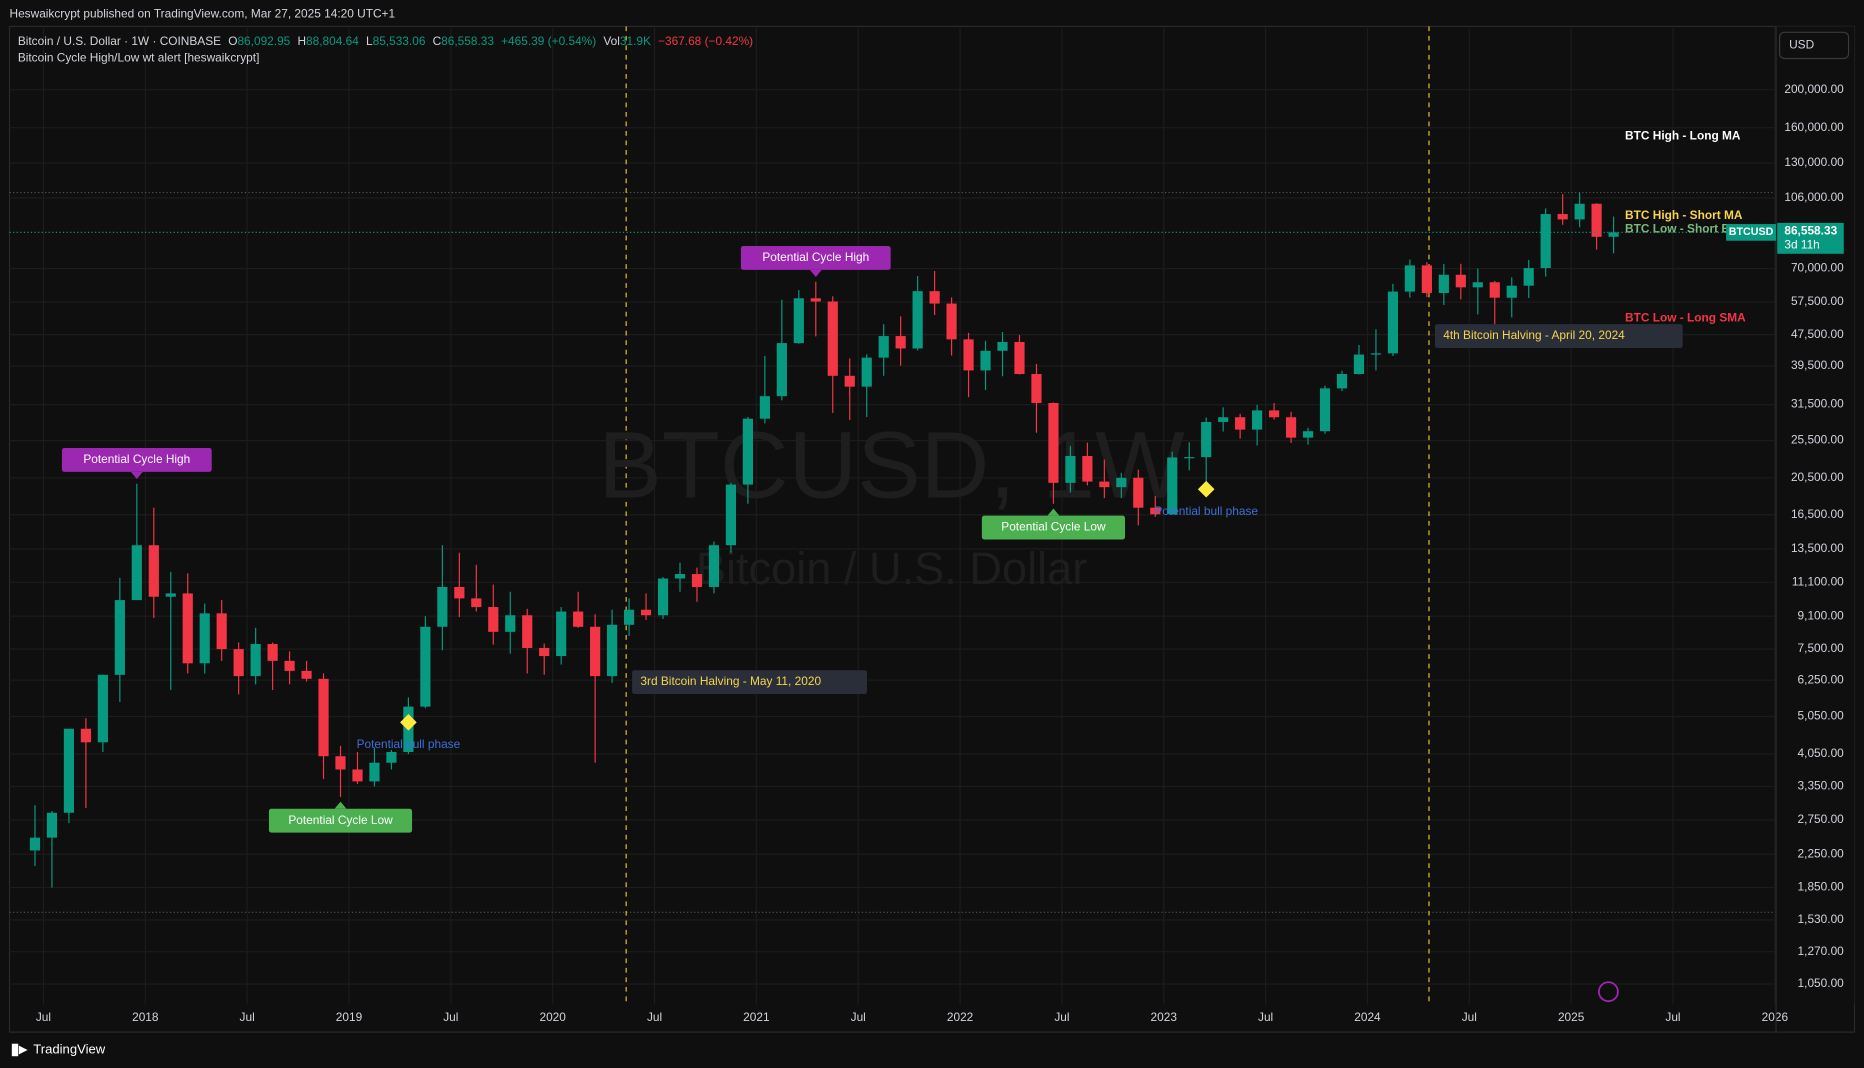  Describe the element at coordinates (1821, 648) in the screenshot. I see `y-tick-label: 7,500.00` at that location.